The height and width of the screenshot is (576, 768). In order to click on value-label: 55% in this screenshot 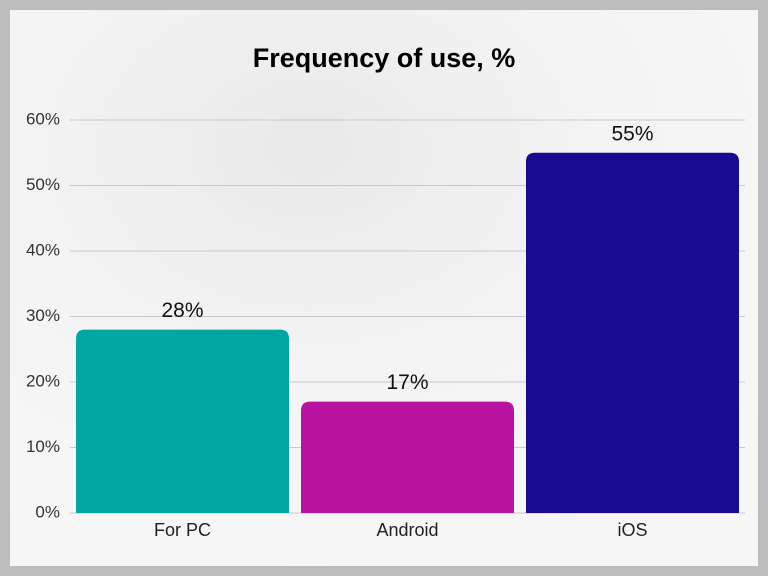, I will do `click(632, 133)`.